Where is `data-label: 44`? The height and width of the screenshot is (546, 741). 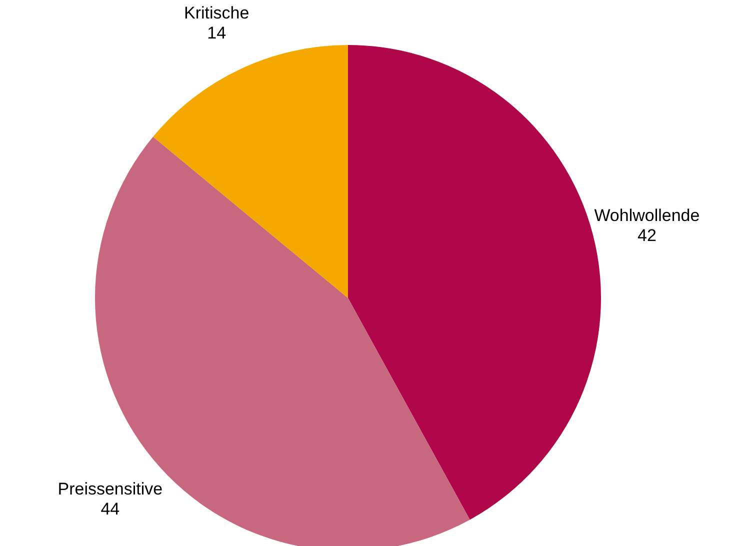
data-label: 44 is located at coordinates (110, 509).